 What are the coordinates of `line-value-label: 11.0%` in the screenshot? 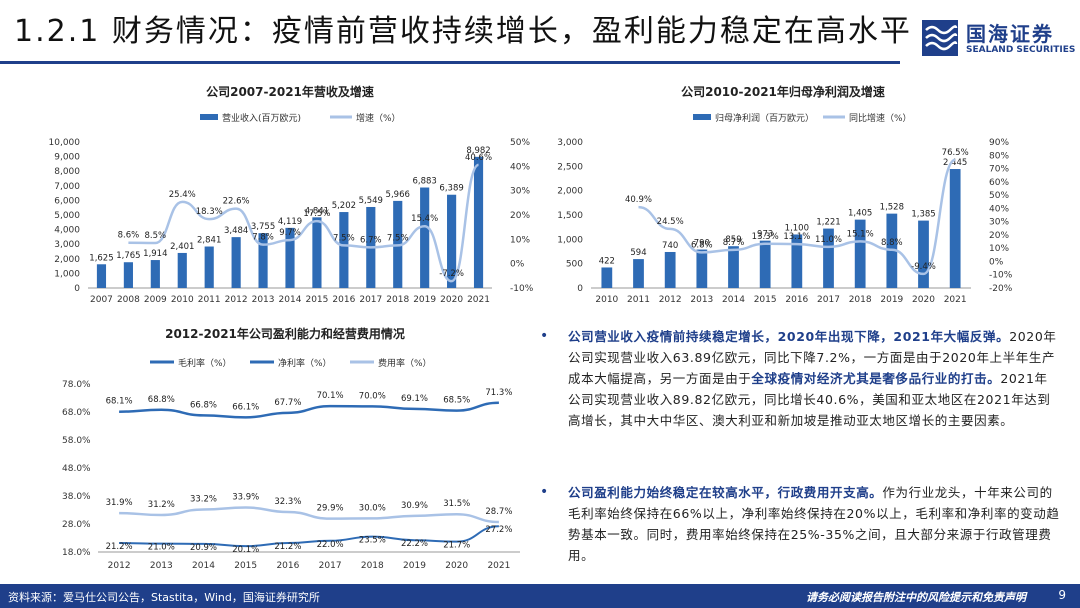 It's located at (828, 240).